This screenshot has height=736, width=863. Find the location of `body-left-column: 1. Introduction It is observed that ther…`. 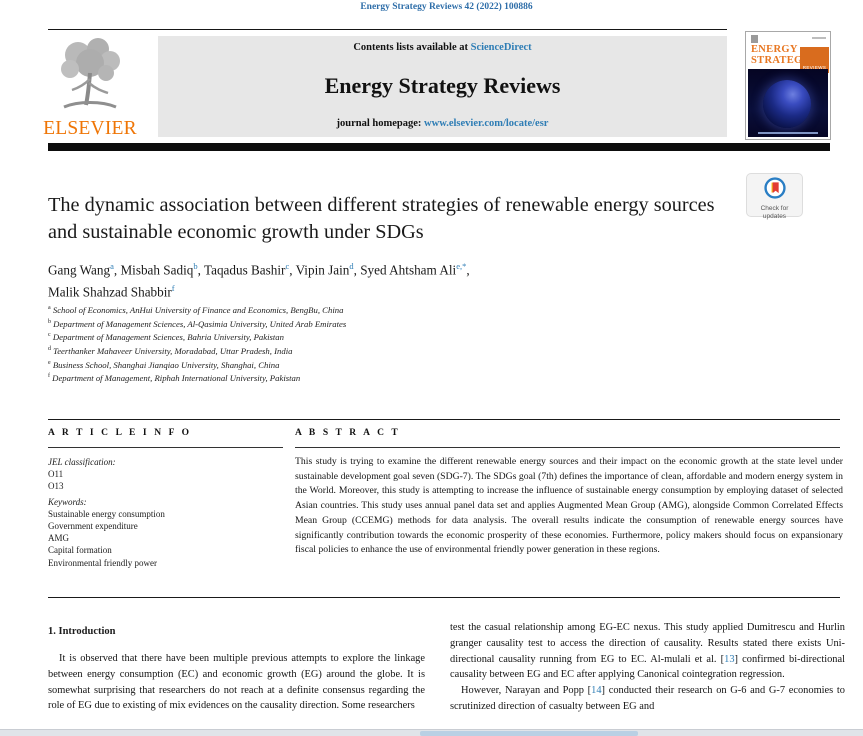

body-left-column: 1. Introduction It is observed that ther… is located at coordinates (236, 667).